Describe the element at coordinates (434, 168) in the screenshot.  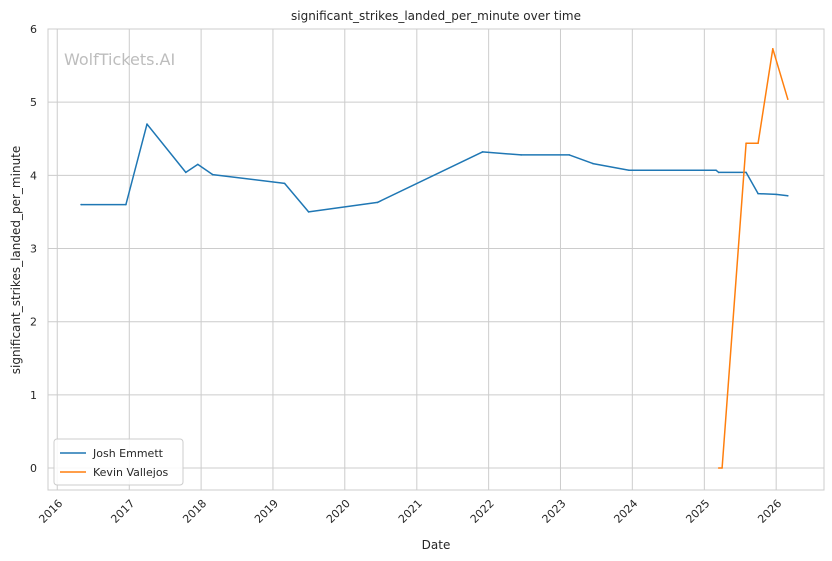
I see `series-line-josh-emmett` at that location.